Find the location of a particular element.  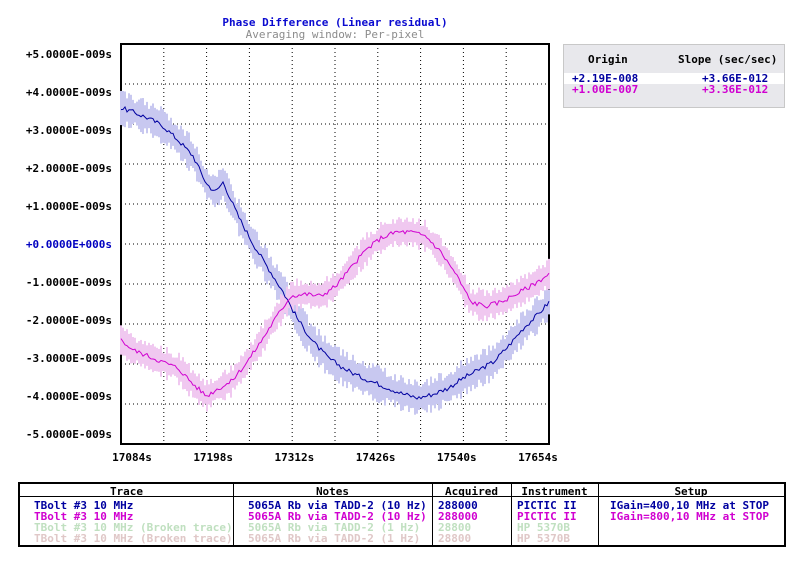

y-tick-label: +4.0000E-009s is located at coordinates (69, 92).